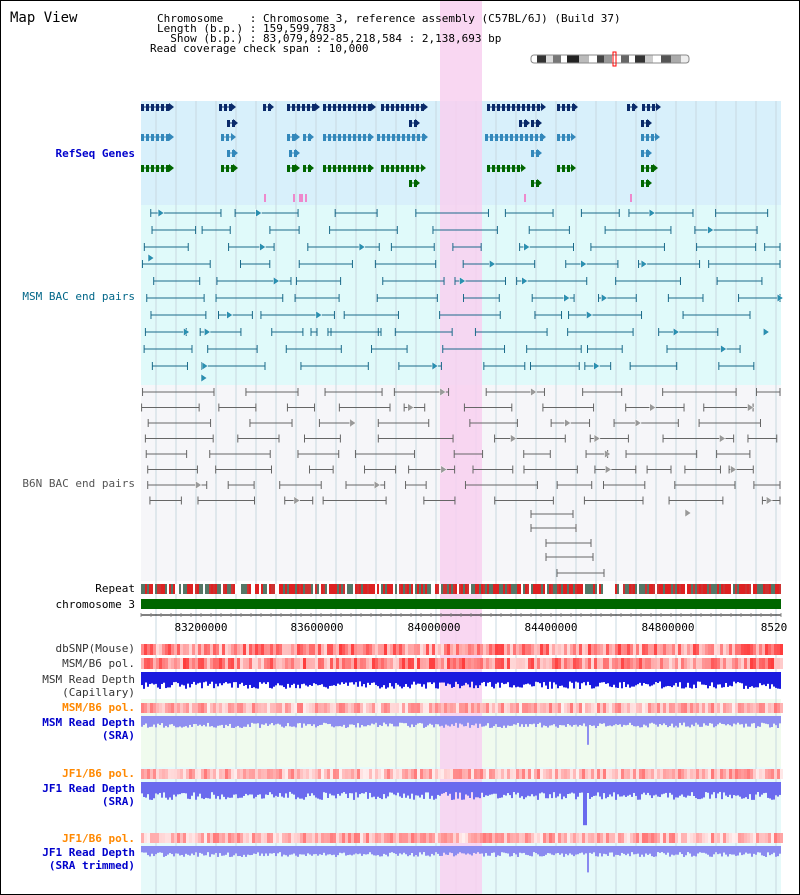 The image size is (800, 895). What do you see at coordinates (461, 604) in the screenshot?
I see `chromosome-bar` at bounding box center [461, 604].